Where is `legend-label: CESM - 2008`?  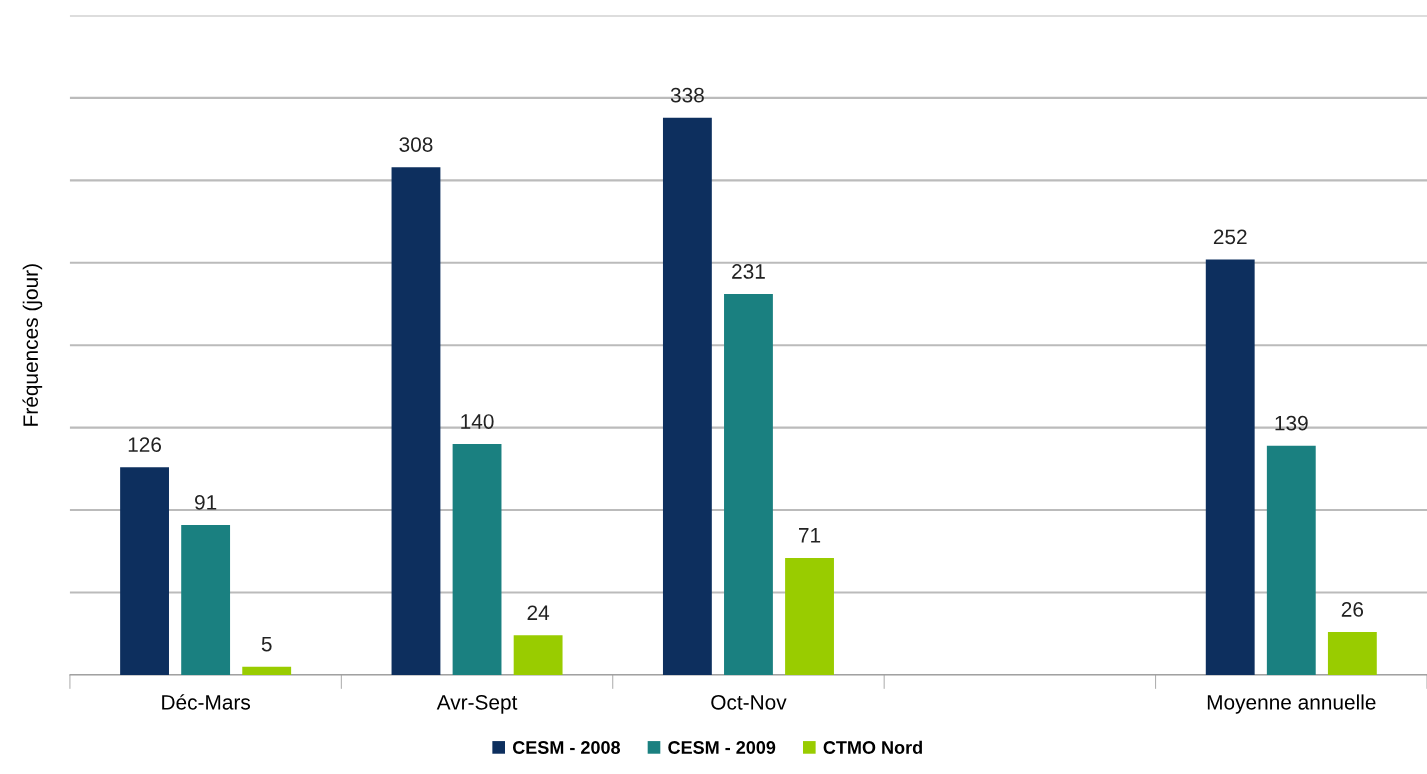 legend-label: CESM - 2008 is located at coordinates (566, 747).